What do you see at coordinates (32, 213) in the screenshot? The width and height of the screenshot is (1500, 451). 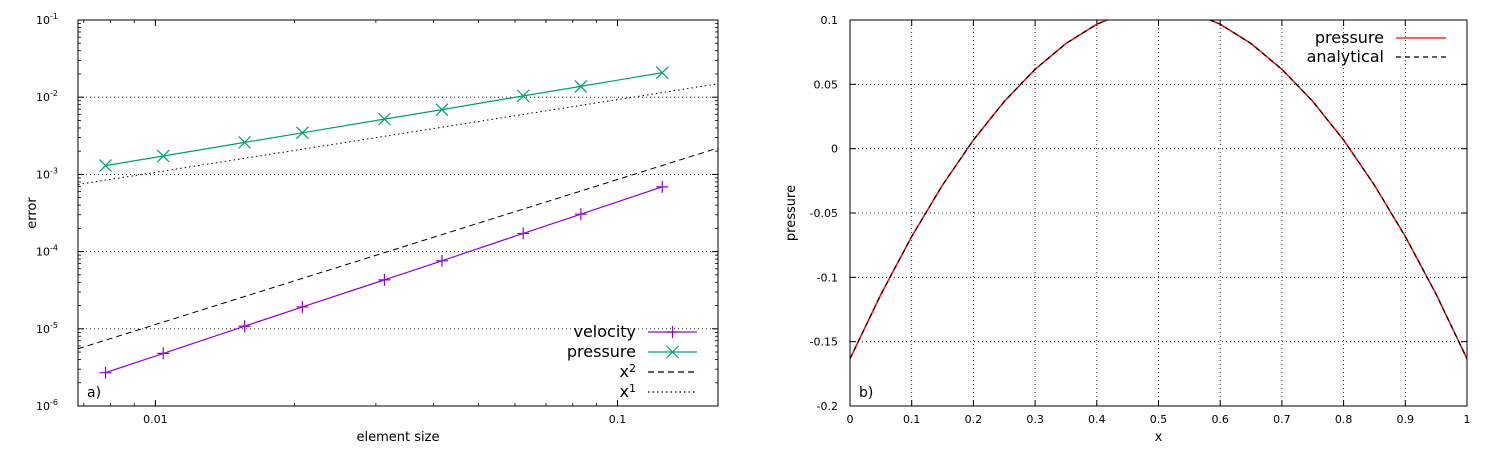 I see `y-axis-label: error` at bounding box center [32, 213].